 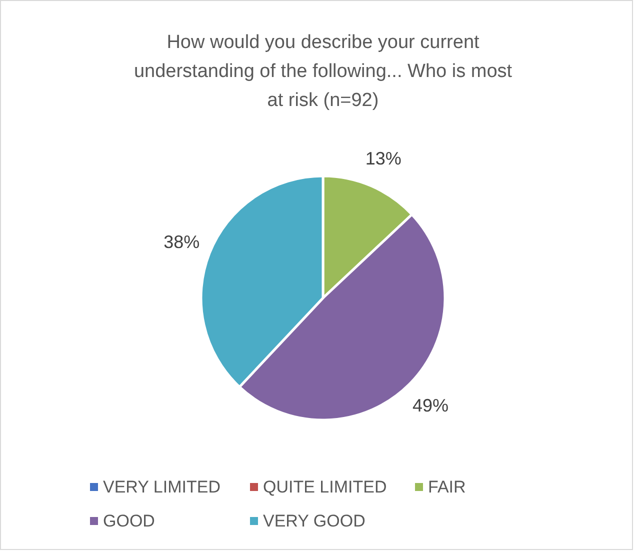 I want to click on data-label: 13%, so click(x=383, y=158).